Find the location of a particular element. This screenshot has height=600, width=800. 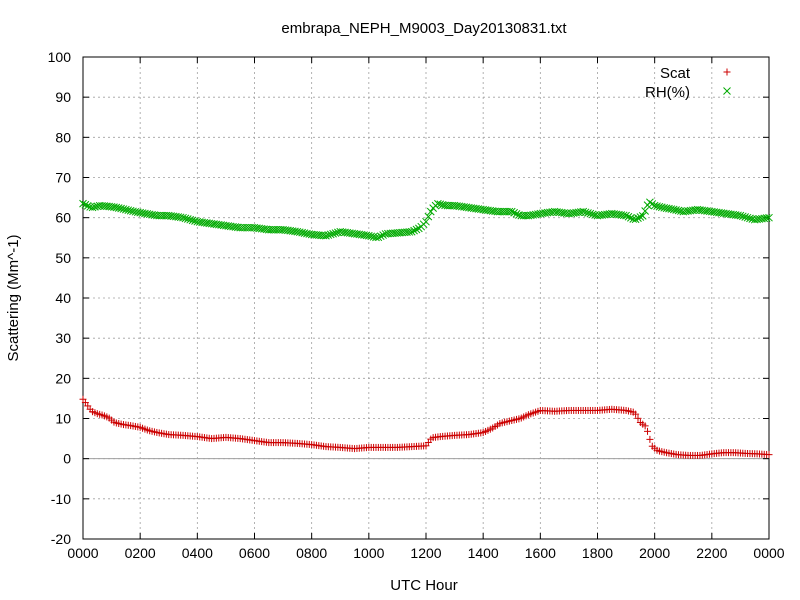

x-tick-label: 1600 is located at coordinates (540, 553).